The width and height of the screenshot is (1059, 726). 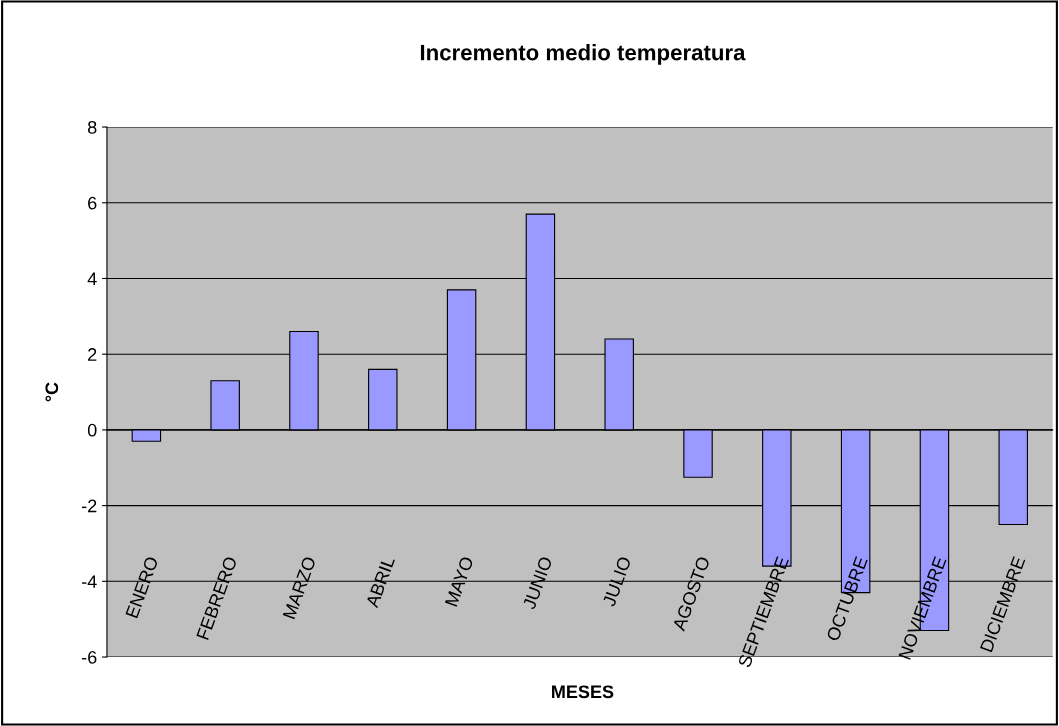 I want to click on x-tick-label: JULIO, so click(x=617, y=581).